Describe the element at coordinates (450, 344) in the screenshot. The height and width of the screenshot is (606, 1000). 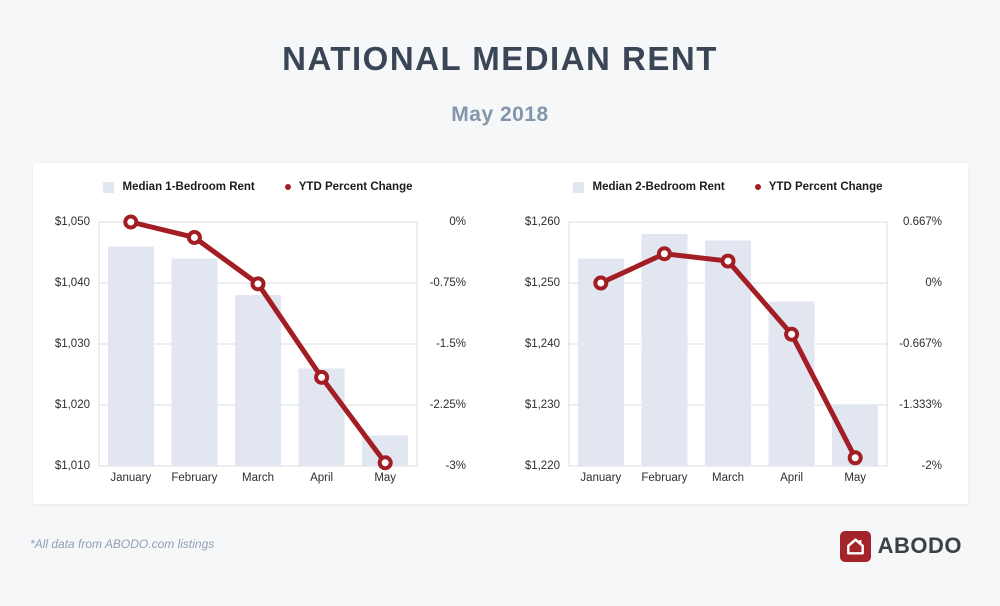
I see `right-axis-label: -1.5%` at that location.